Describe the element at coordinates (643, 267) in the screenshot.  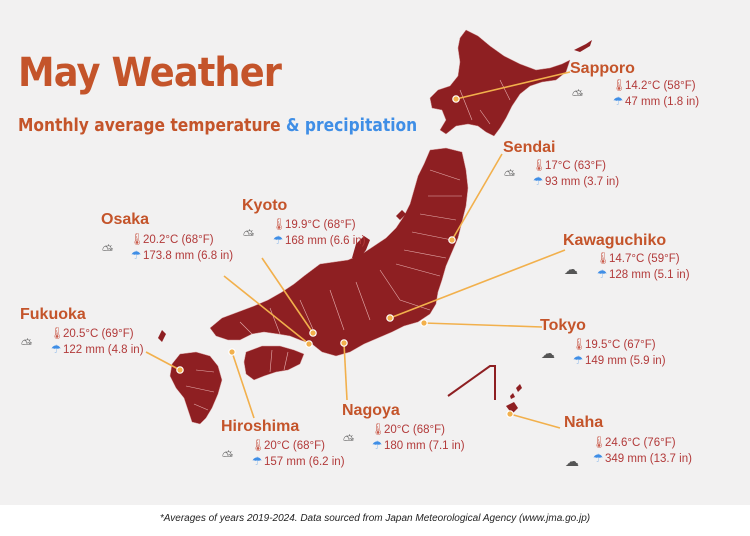
I see `stats-kawaguchiko: 🌡︎14.7°C (59°F) ☂︎ 128 mm (5.1 in)` at that location.